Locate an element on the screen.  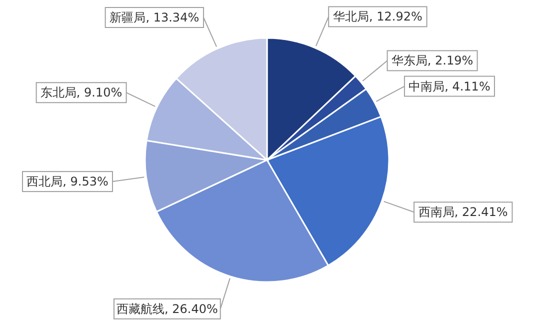
slice-label: 华东局, 2.19% is located at coordinates (432, 61).